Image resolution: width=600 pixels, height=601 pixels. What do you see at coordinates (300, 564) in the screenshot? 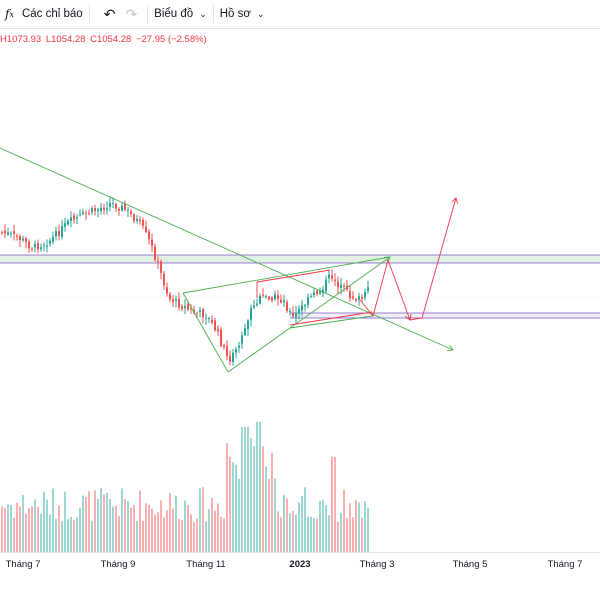
I see `x-tick-label: 2023` at bounding box center [300, 564].